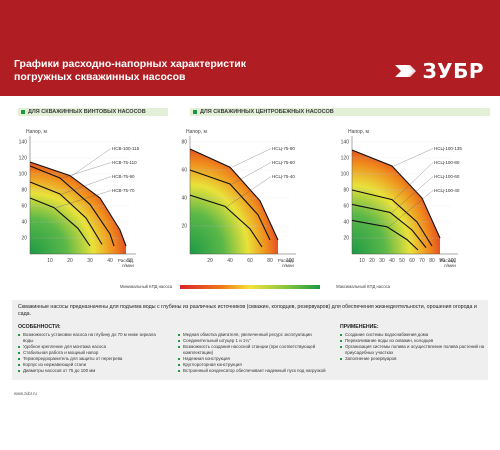 This screenshot has width=500, height=450. I want to click on section-label-centrifugal-text: ДЛЯ СКВАЖИННЫХ ЦЕНТРОБЕЖНЫХ НАСОСОВ, so click(267, 112).